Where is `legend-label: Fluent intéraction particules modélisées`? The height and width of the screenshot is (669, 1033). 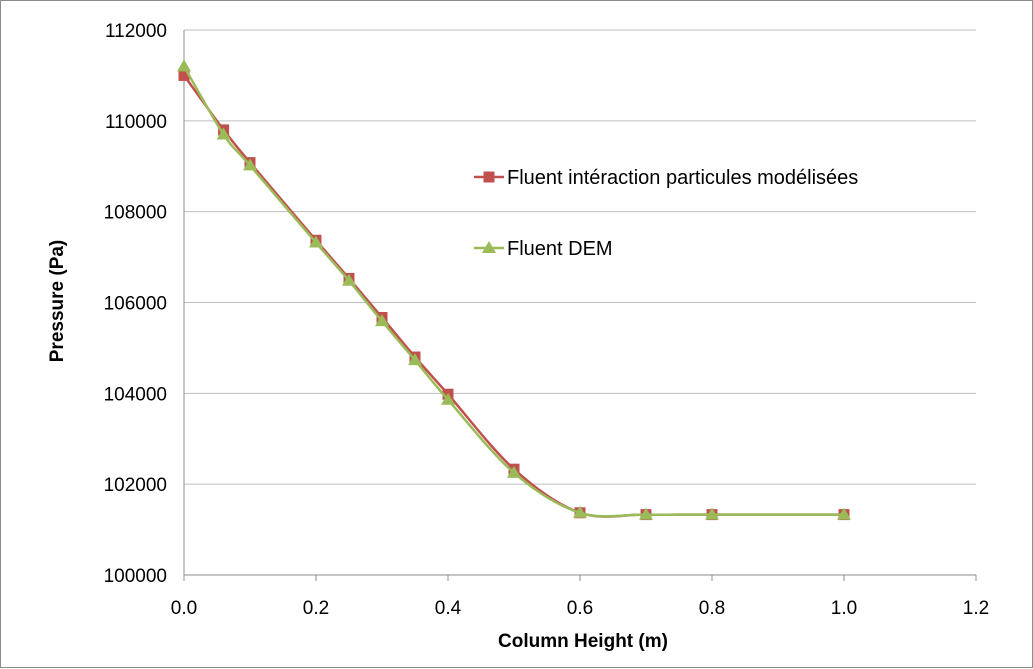 legend-label: Fluent intéraction particules modélisées is located at coordinates (682, 178).